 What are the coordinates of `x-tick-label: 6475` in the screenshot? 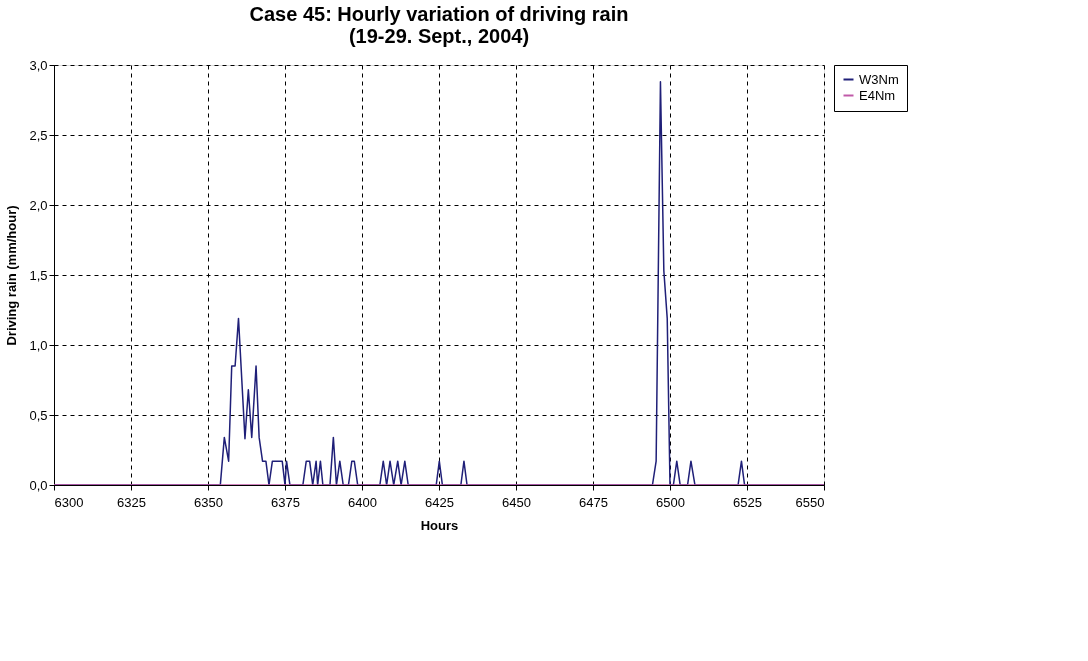 It's located at (593, 502).